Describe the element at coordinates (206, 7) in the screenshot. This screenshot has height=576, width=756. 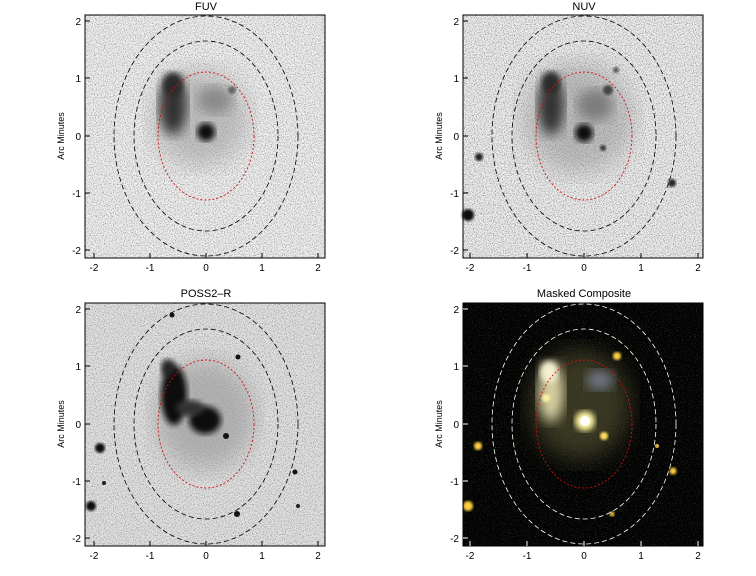
I see `panel-title: FUV` at that location.